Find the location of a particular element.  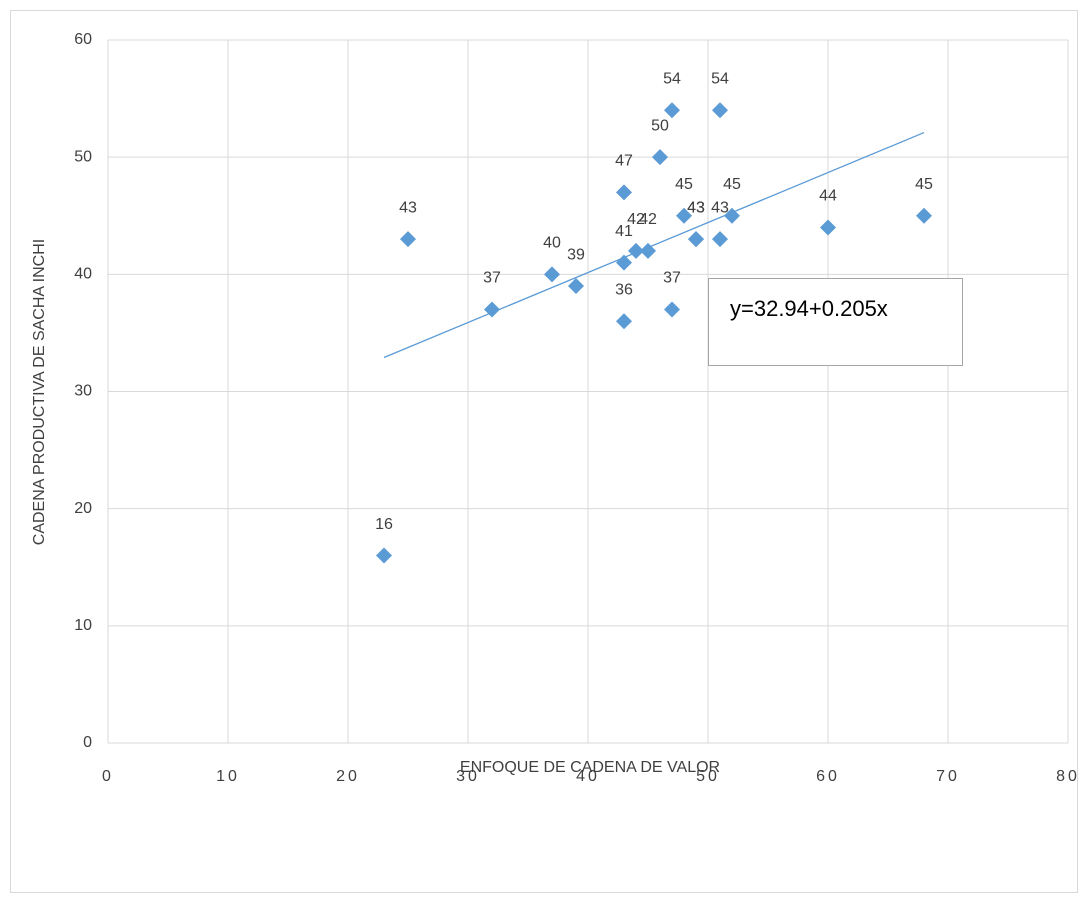

y-tick-label: 30 is located at coordinates (83, 391).